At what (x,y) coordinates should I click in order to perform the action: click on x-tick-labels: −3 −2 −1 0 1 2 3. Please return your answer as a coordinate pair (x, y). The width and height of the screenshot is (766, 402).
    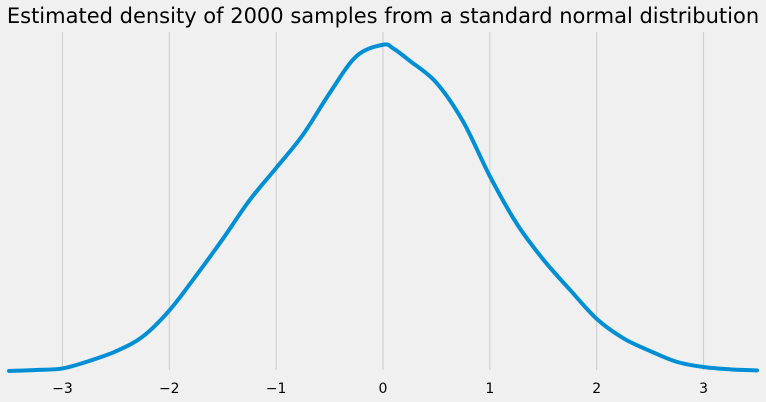
    Looking at the image, I should click on (380, 389).